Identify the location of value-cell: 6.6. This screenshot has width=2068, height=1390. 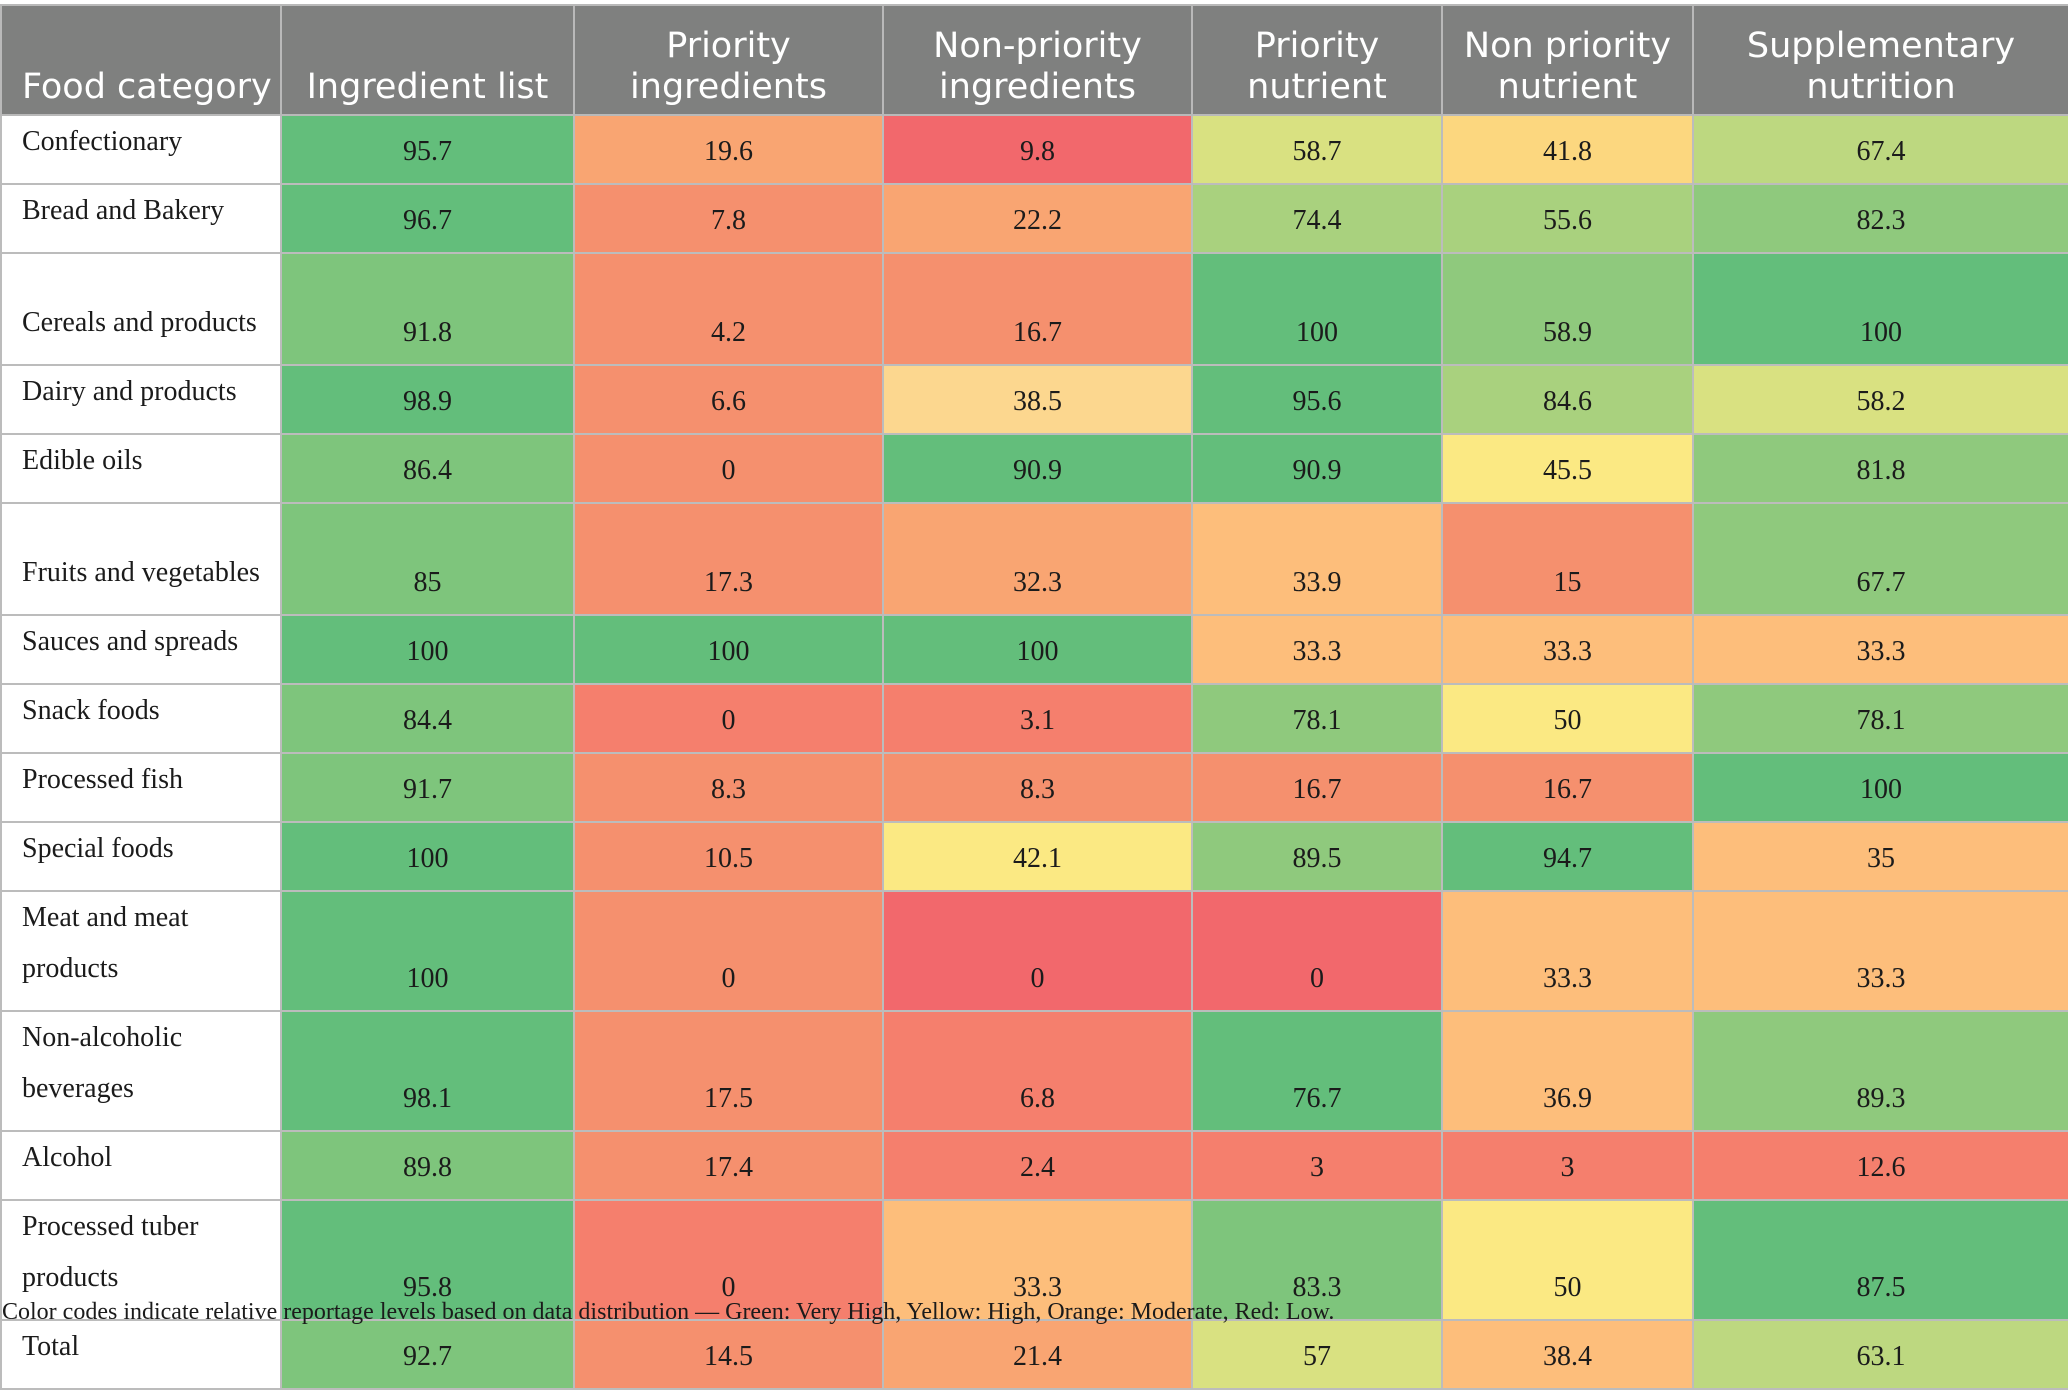
(728, 399).